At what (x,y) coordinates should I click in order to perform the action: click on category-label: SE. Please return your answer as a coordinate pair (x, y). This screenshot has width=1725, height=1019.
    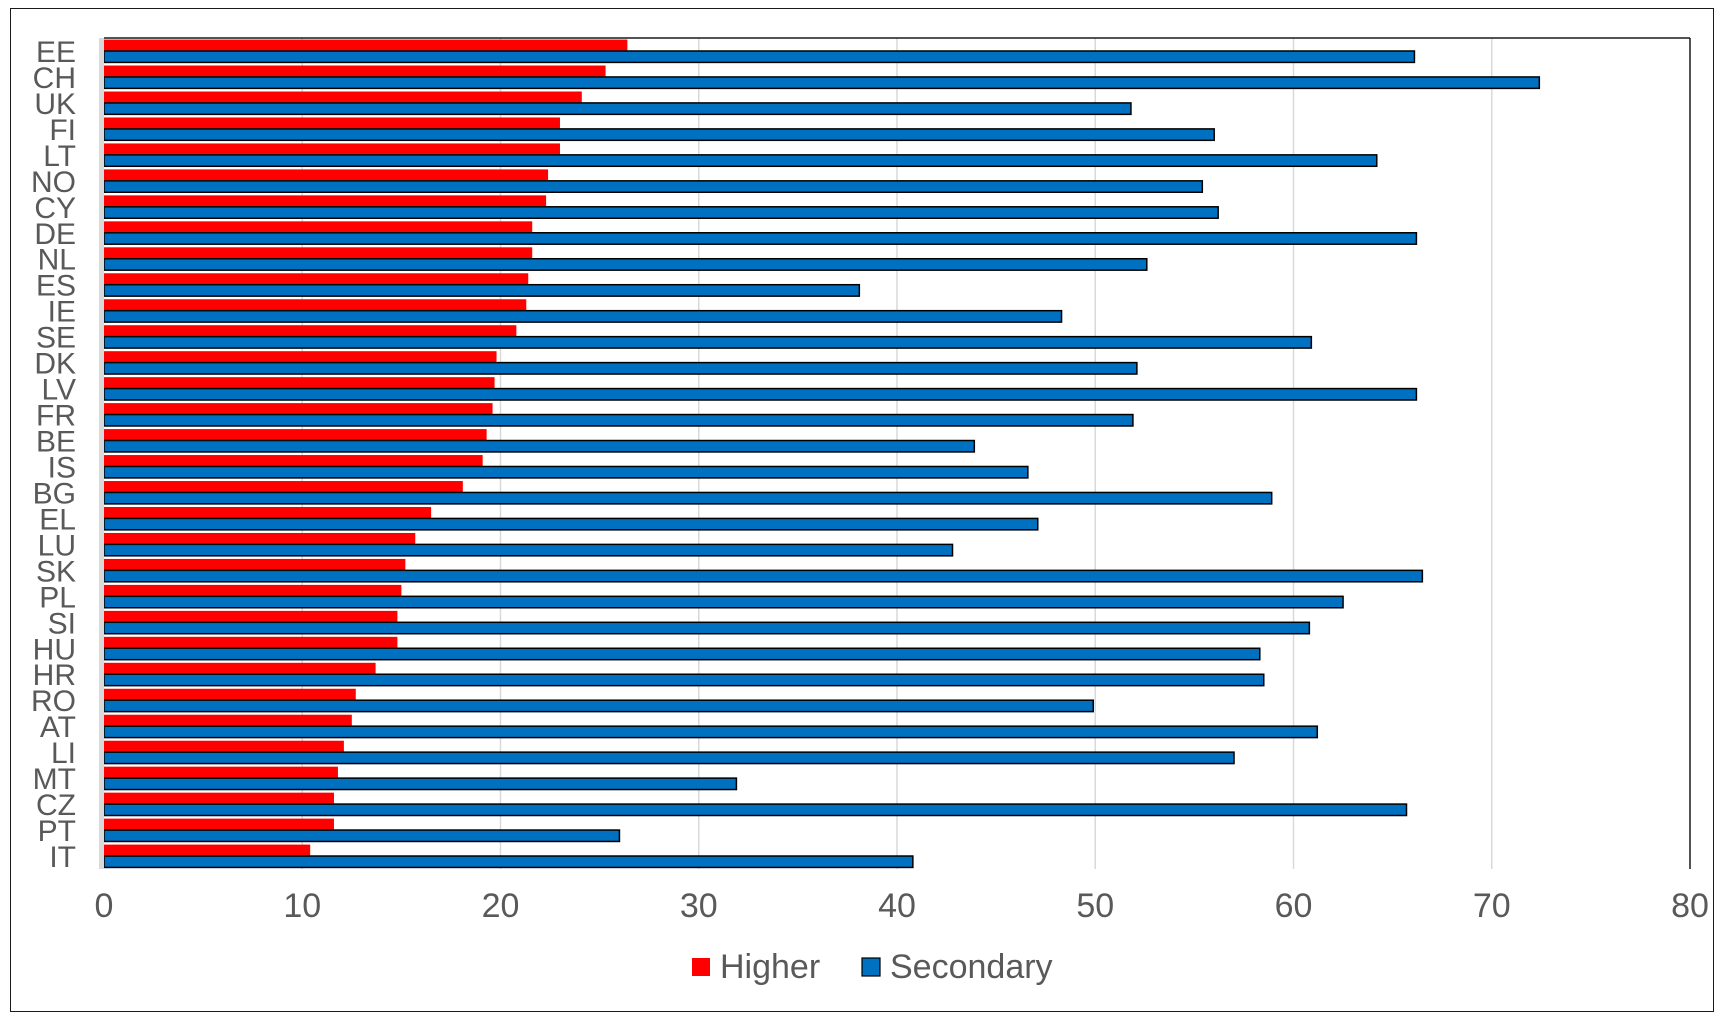
    Looking at the image, I should click on (56, 338).